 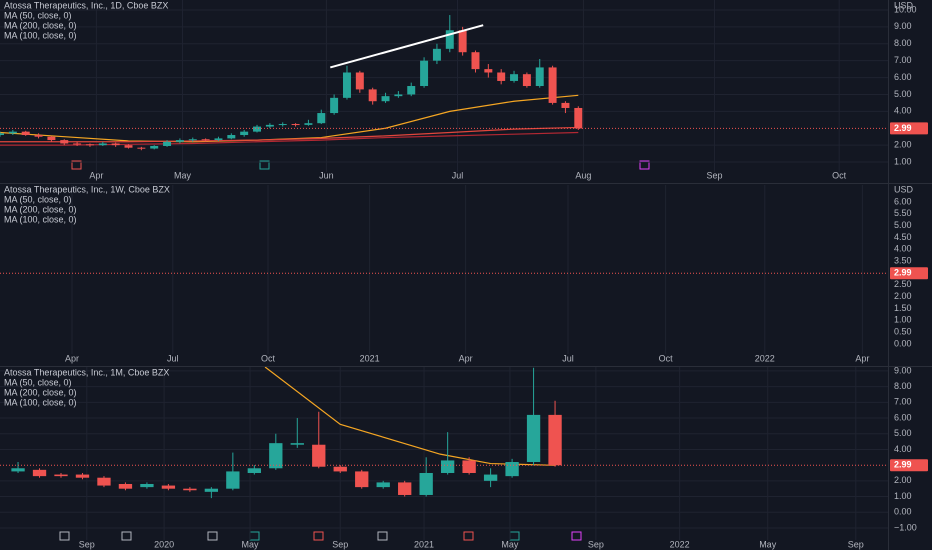 What do you see at coordinates (326, 175) in the screenshot?
I see `x-tick-label: Jun` at bounding box center [326, 175].